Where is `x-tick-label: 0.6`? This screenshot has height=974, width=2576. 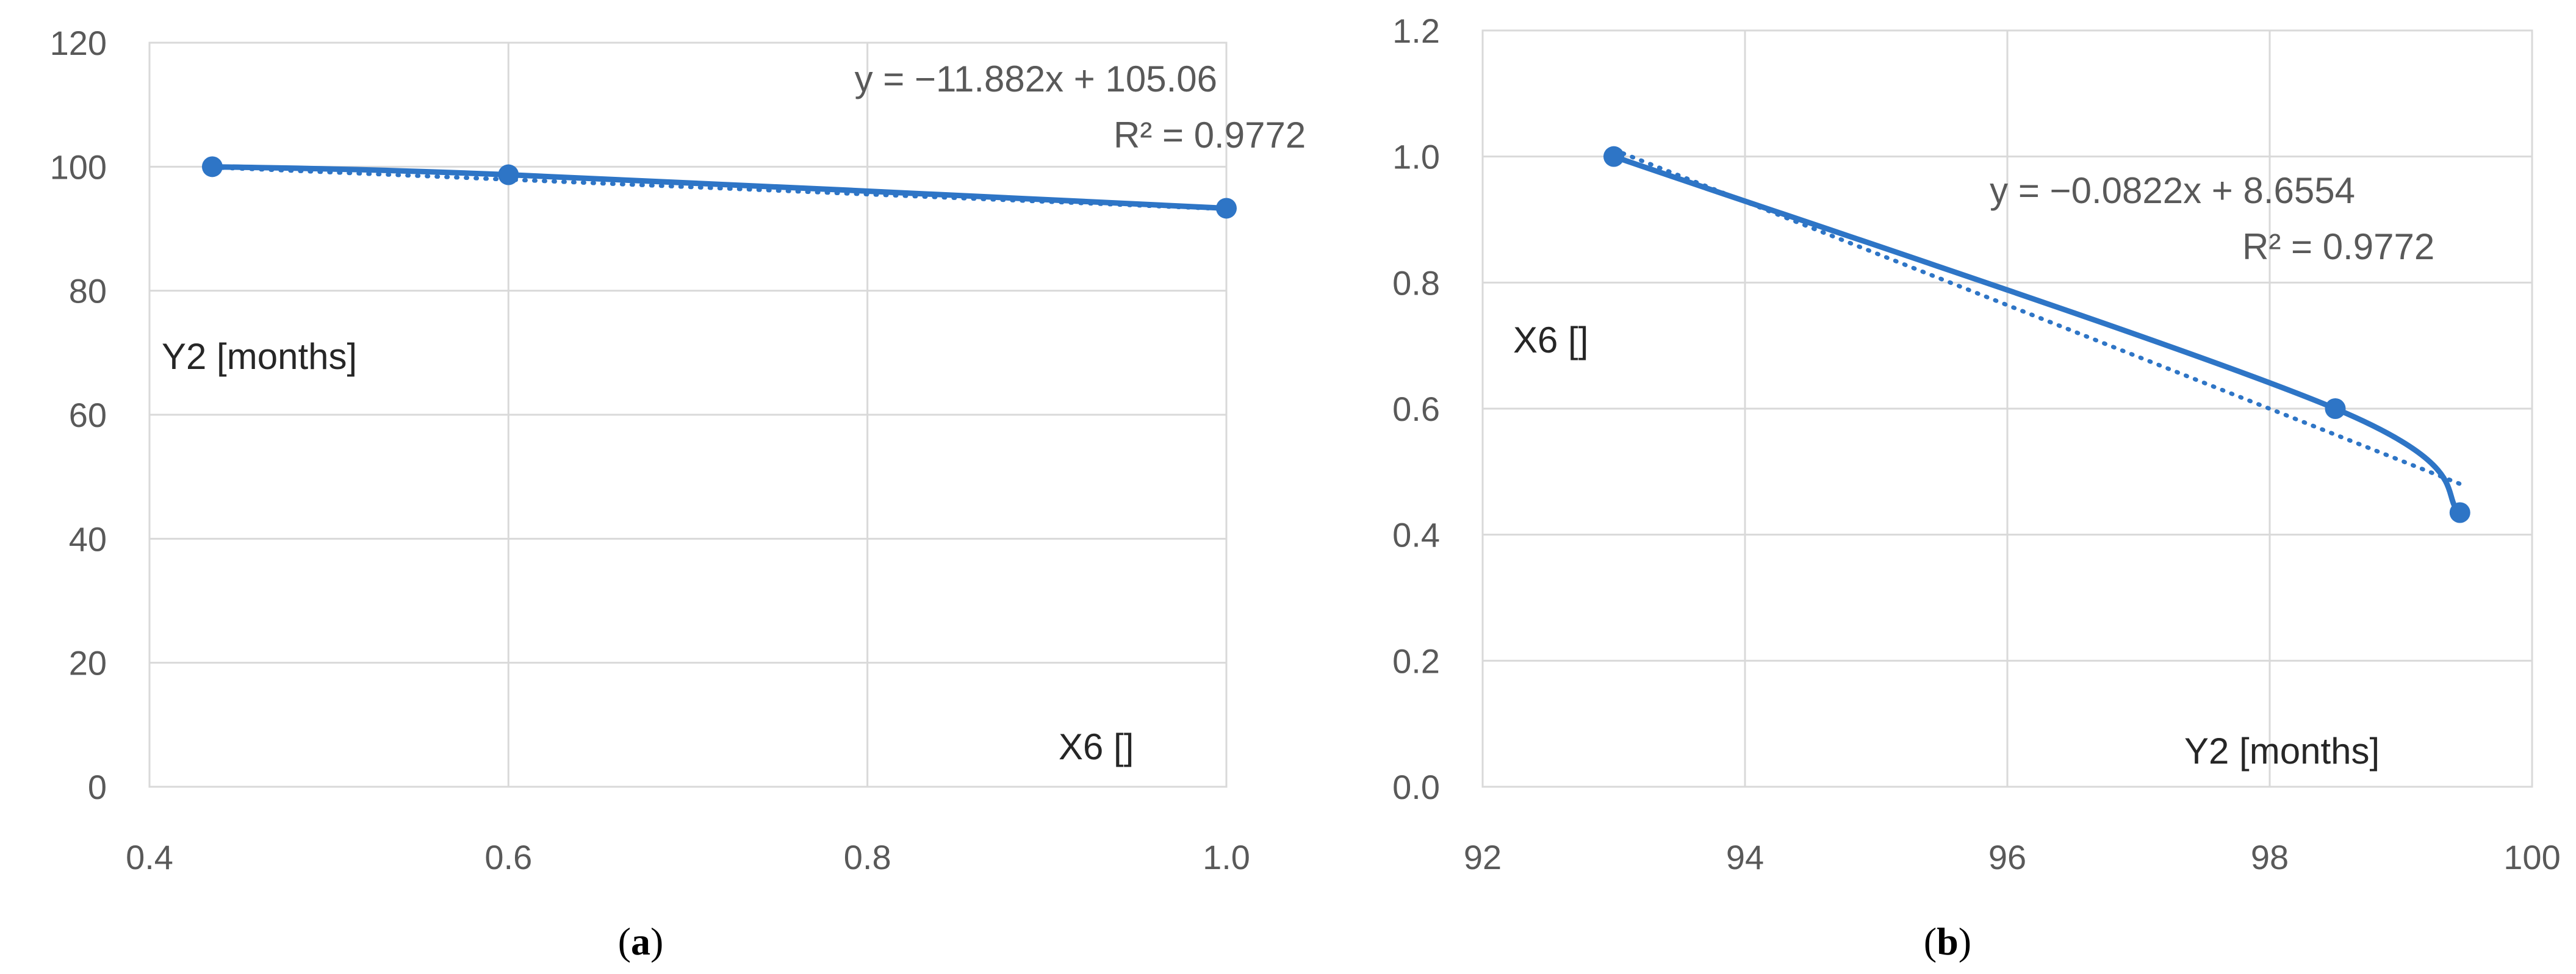 x-tick-label: 0.6 is located at coordinates (508, 857).